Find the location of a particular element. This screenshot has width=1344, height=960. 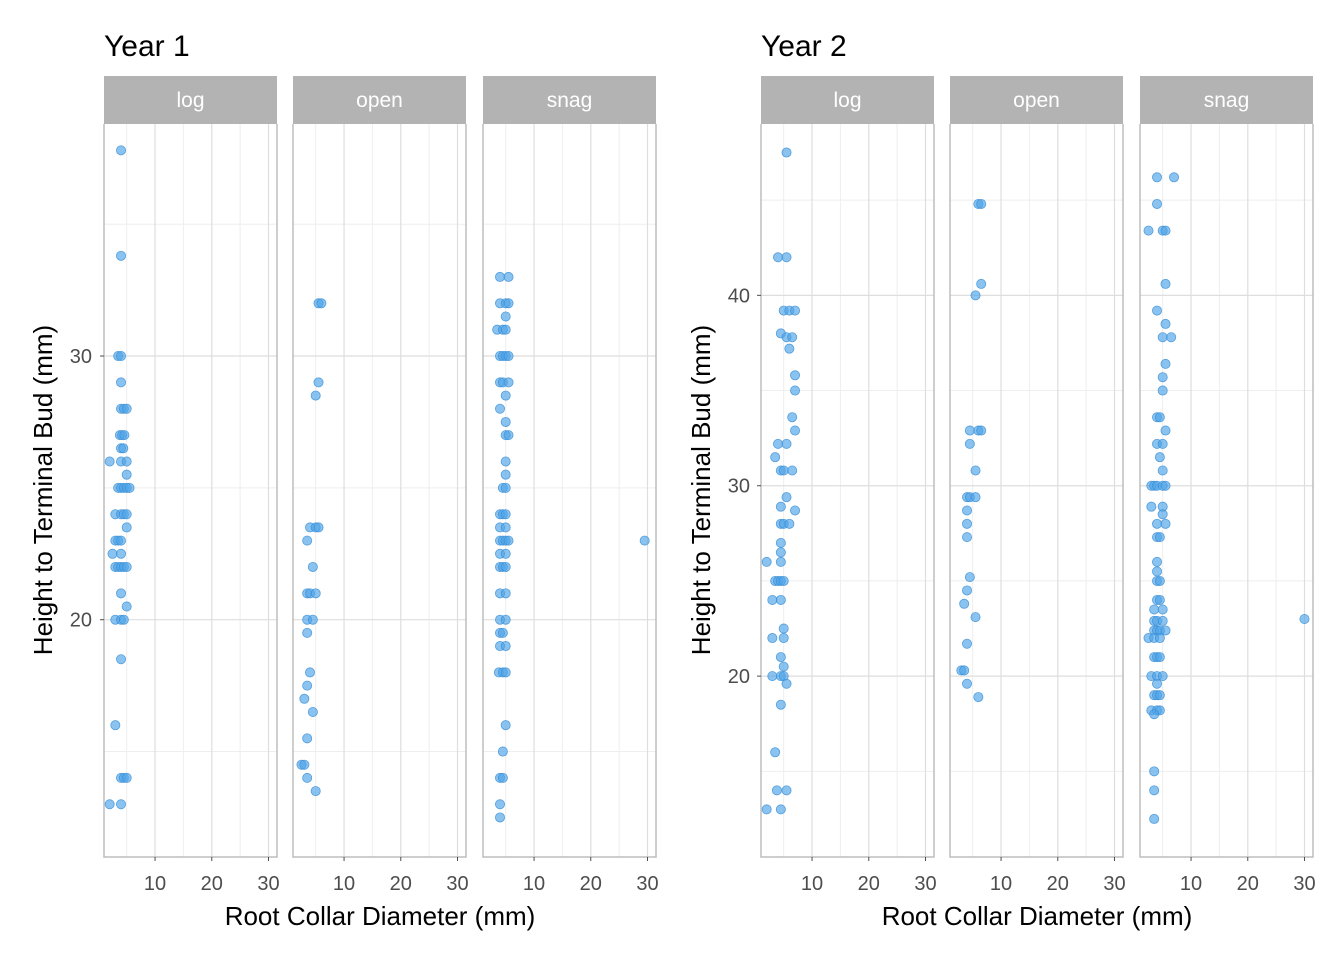

facet-panel-snag: snag 10 20 30 is located at coordinates (570, 485).